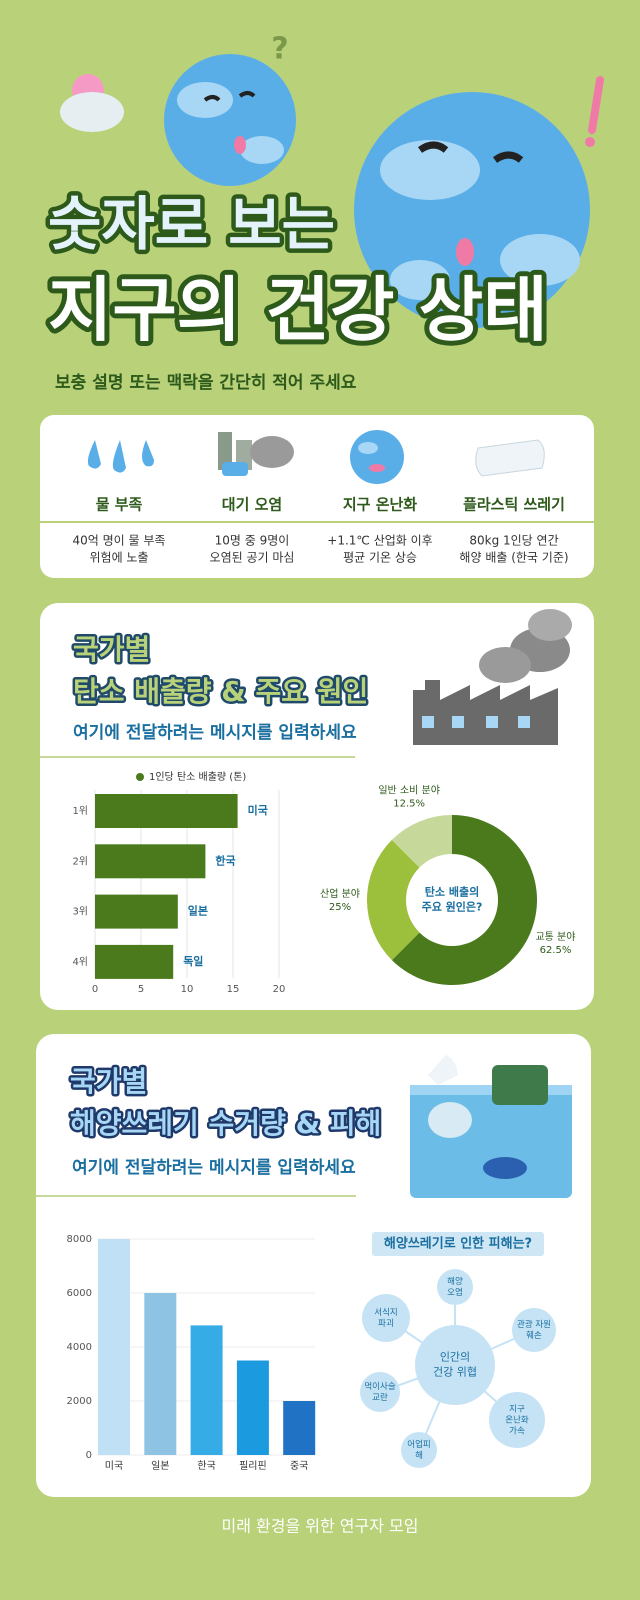  I want to click on diagram-node-label: 해양, so click(455, 1281).